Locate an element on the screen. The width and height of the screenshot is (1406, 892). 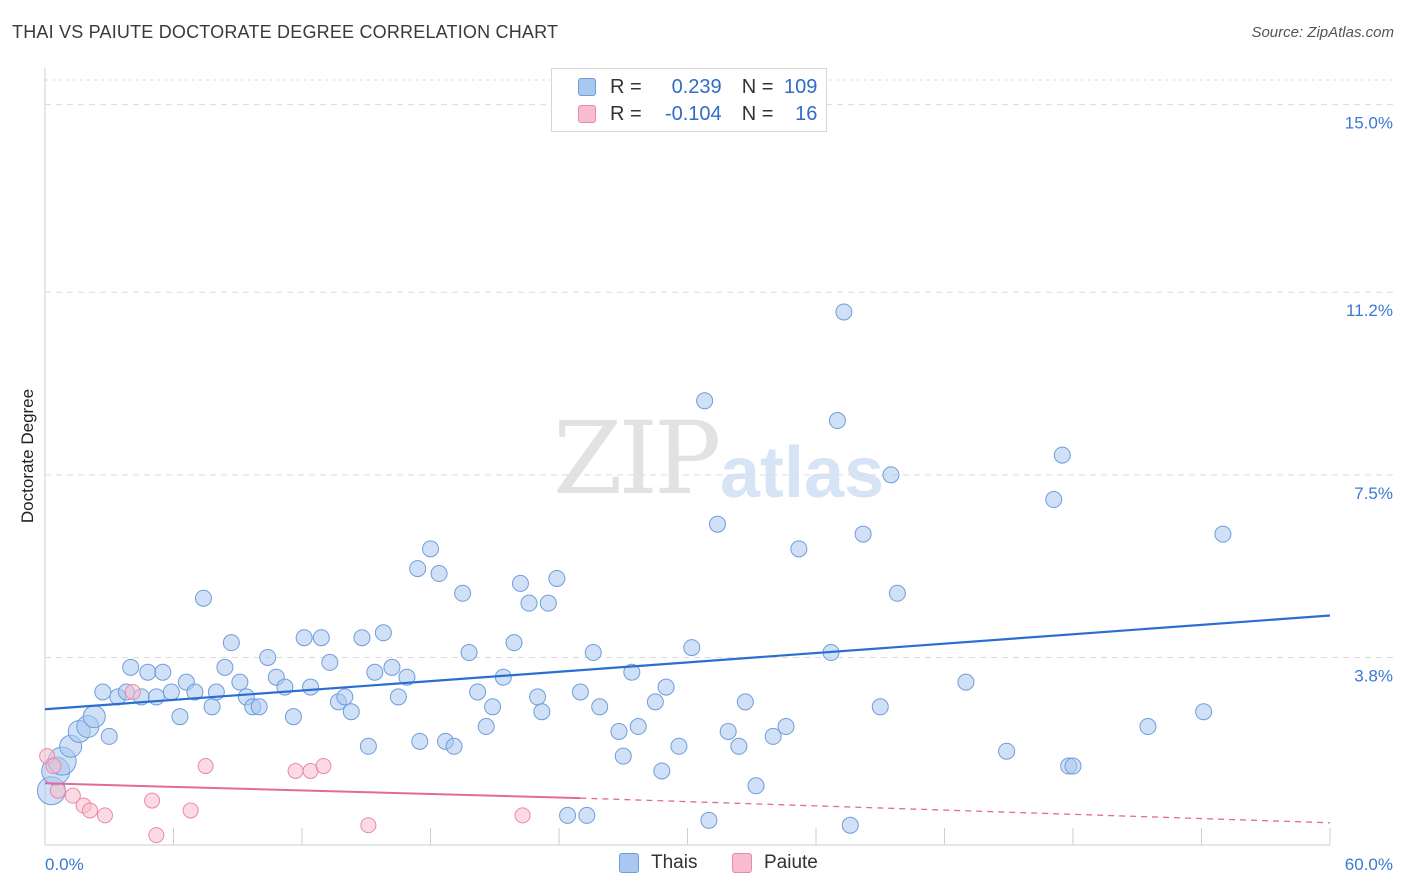
thais-trend-line is located at coordinates (687, 662).